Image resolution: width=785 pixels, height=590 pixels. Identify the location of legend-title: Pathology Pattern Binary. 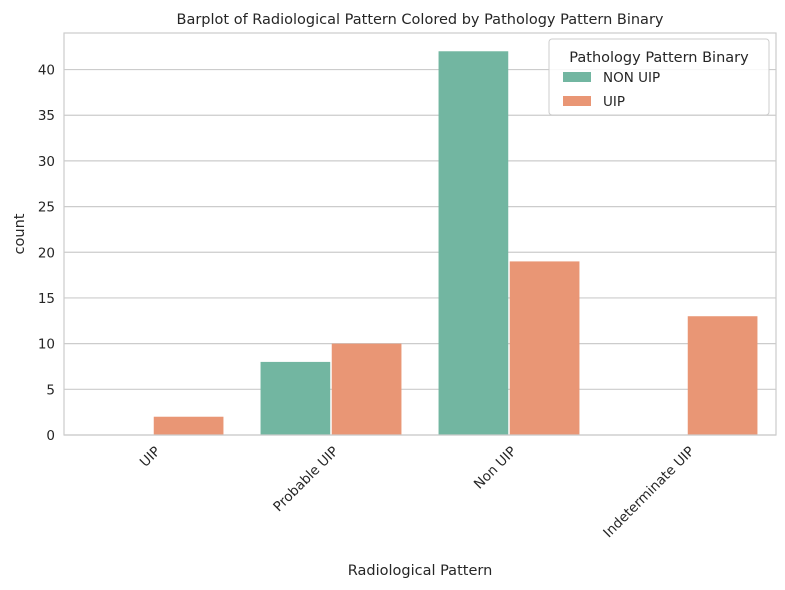
(659, 58).